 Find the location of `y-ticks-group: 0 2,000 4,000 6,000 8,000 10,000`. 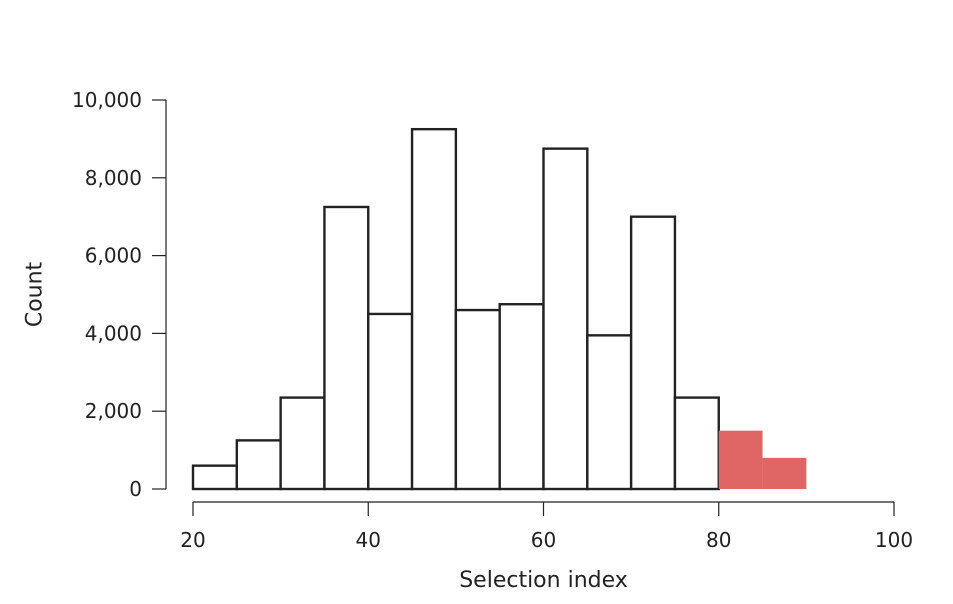

y-ticks-group: 0 2,000 4,000 6,000 8,000 10,000 is located at coordinates (119, 294).